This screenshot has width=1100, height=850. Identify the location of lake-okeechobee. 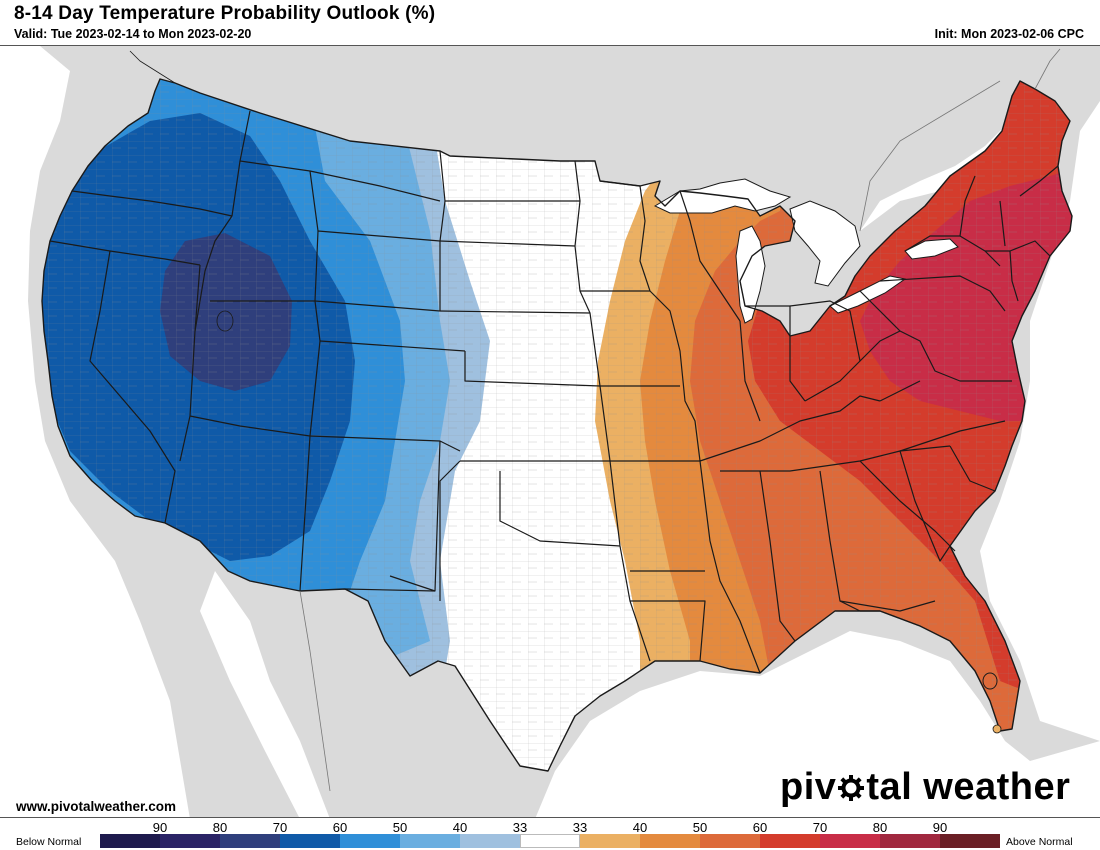
(990, 681).